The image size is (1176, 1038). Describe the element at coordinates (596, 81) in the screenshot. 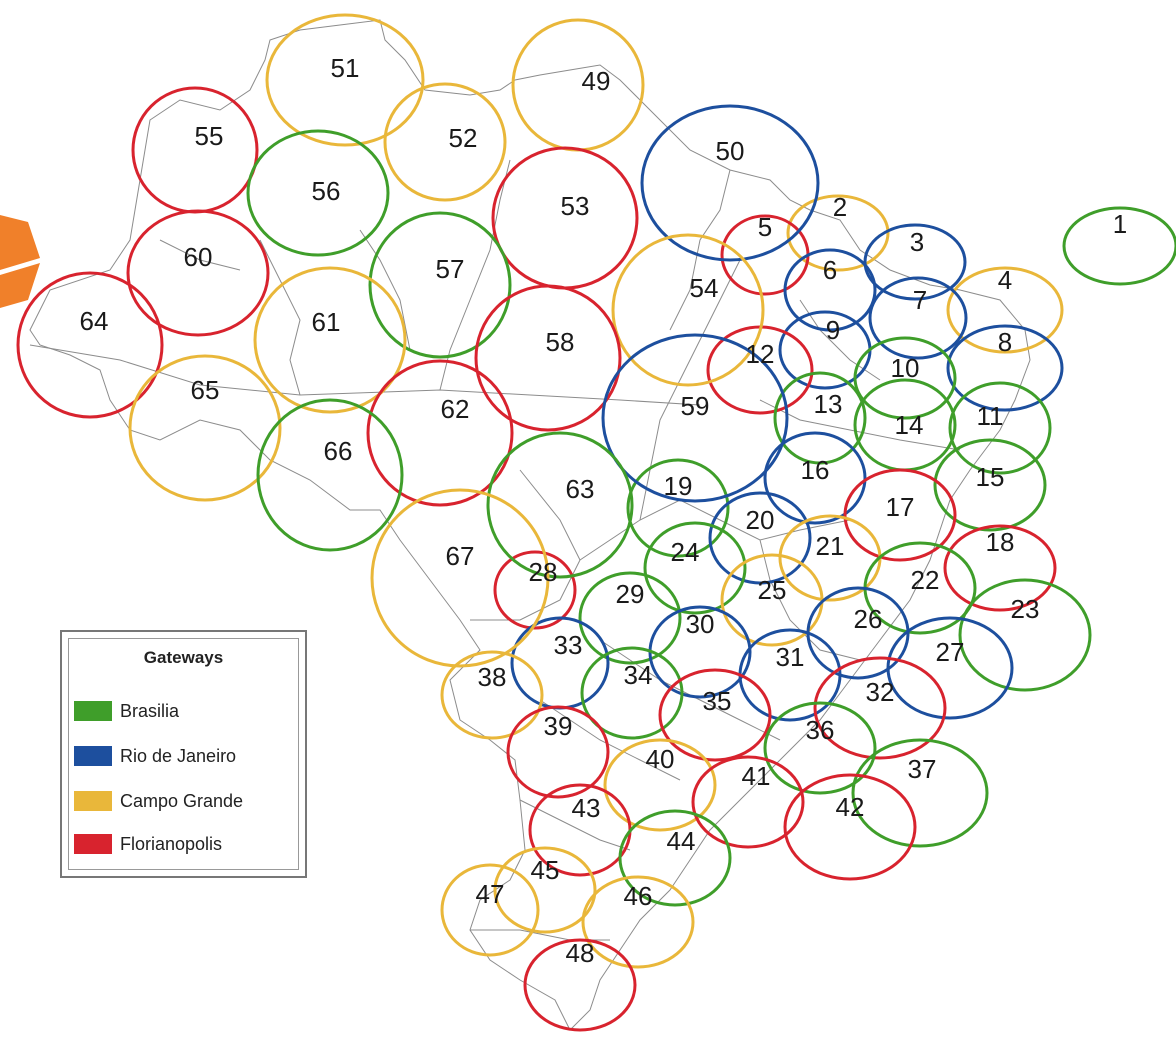

I see `beam-49-label: 49` at that location.